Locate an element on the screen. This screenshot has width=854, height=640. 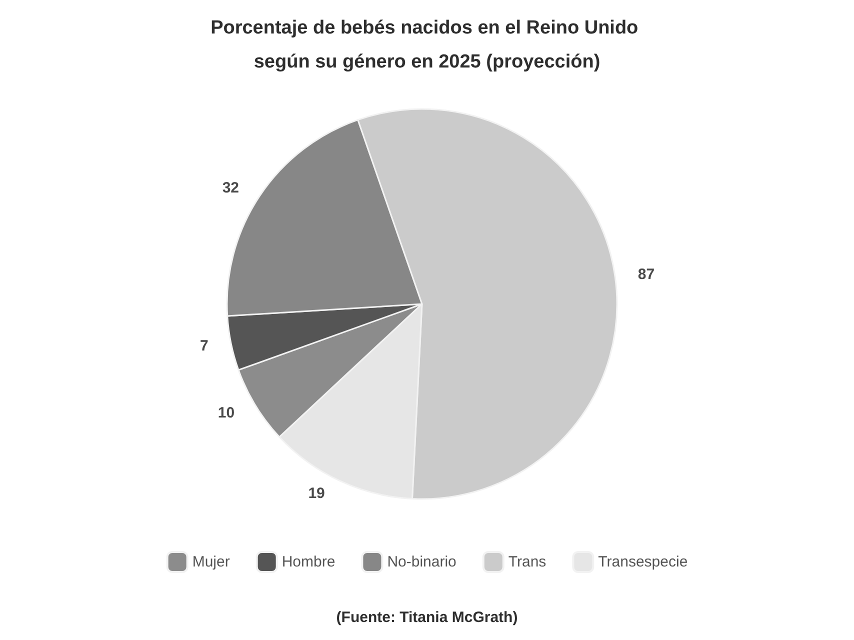
data-label: 32 is located at coordinates (231, 188).